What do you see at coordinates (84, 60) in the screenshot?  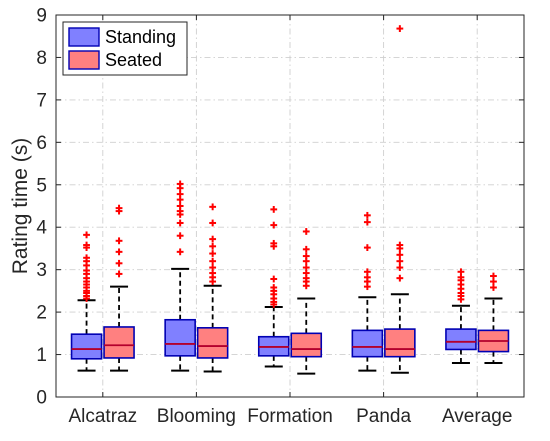 I see `legend-swatch-seated` at bounding box center [84, 60].